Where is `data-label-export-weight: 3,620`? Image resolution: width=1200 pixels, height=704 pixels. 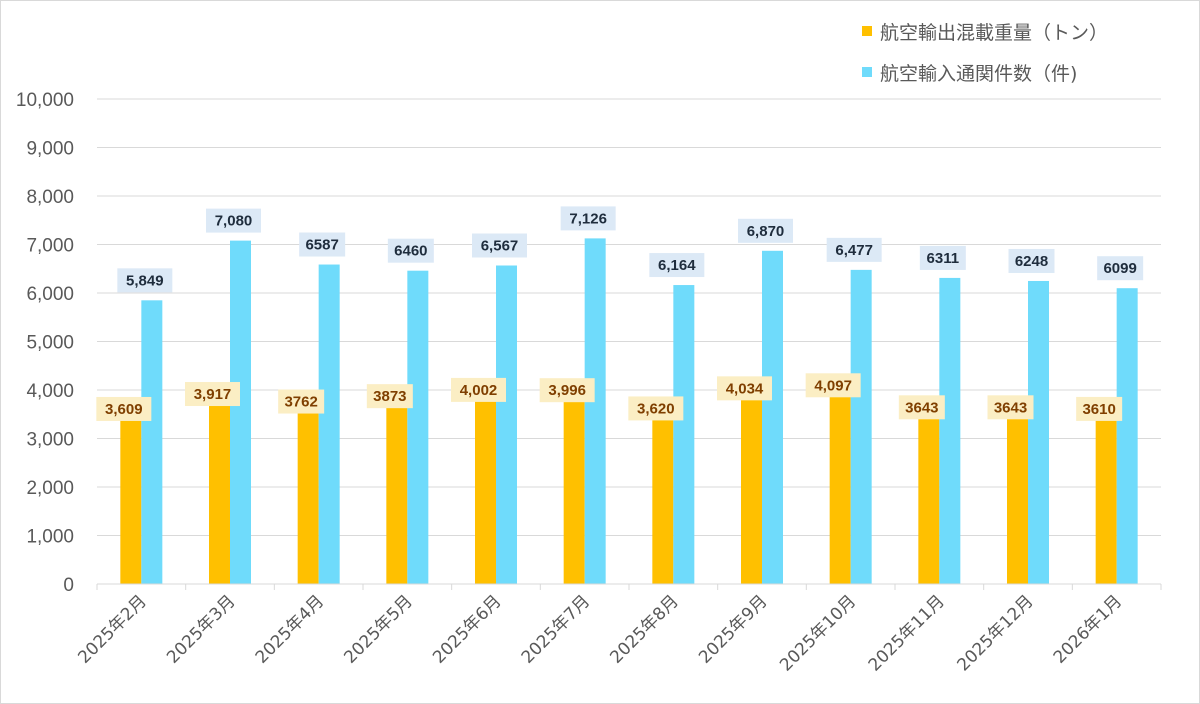
data-label-export-weight: 3,620 is located at coordinates (656, 408).